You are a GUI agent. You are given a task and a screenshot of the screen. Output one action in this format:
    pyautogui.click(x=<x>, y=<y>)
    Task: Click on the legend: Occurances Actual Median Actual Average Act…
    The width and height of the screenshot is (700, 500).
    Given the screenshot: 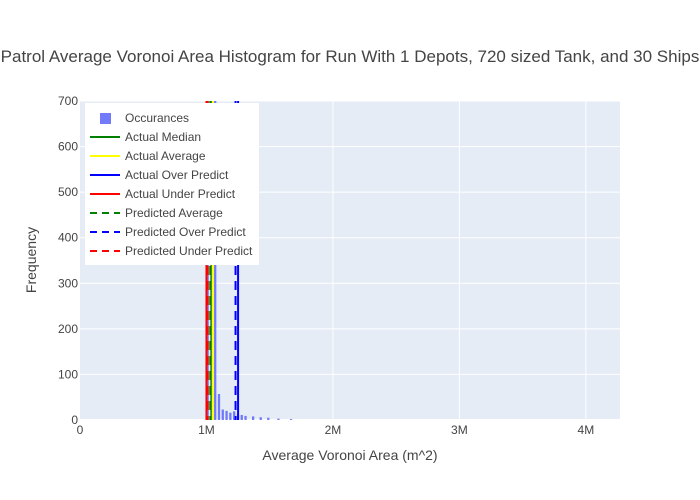 What is the action you would take?
    pyautogui.click(x=172, y=184)
    